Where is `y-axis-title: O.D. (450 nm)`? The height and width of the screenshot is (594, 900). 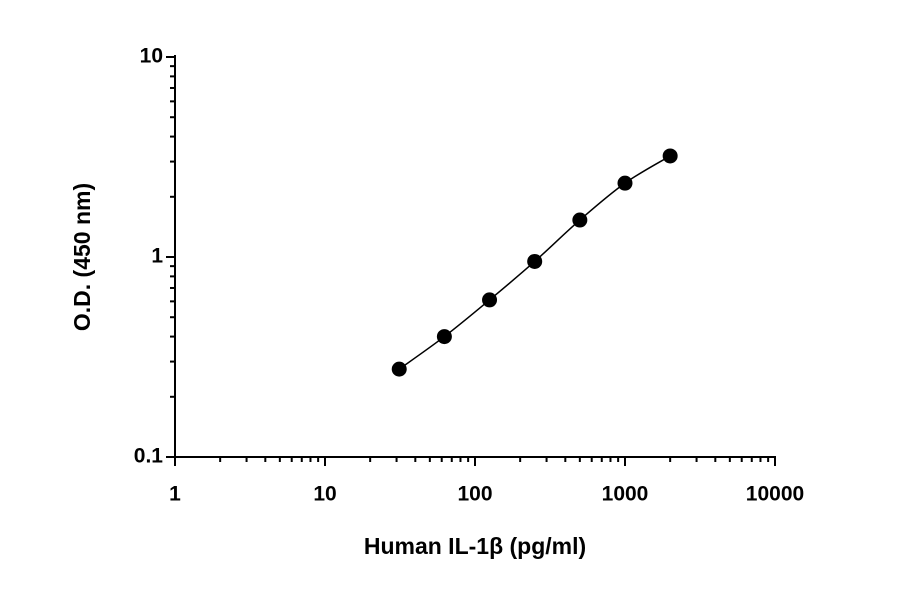 y-axis-title: O.D. (450 nm) is located at coordinates (82, 257).